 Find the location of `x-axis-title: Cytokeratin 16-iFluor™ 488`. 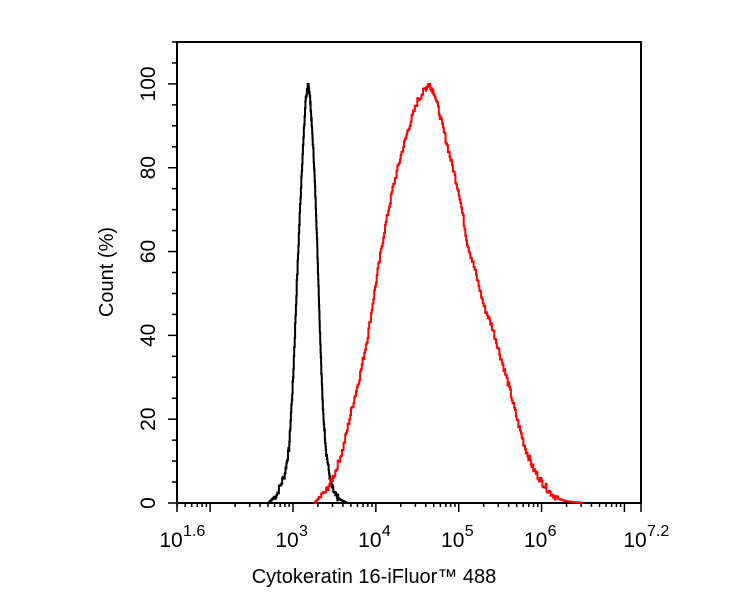

x-axis-title: Cytokeratin 16-iFluor™ 488 is located at coordinates (374, 577).